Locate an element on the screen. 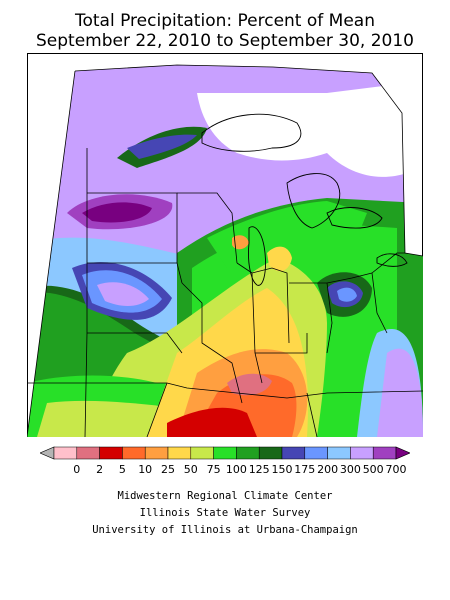 The width and height of the screenshot is (450, 600). map-title-line2: September 22, 2010 to September 30, 2010 is located at coordinates (225, 41).